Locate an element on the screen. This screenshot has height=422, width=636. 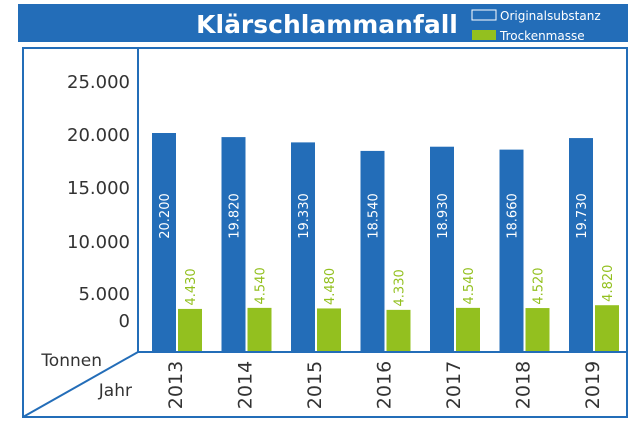
x-tick-label: 2019 is located at coordinates (593, 385).